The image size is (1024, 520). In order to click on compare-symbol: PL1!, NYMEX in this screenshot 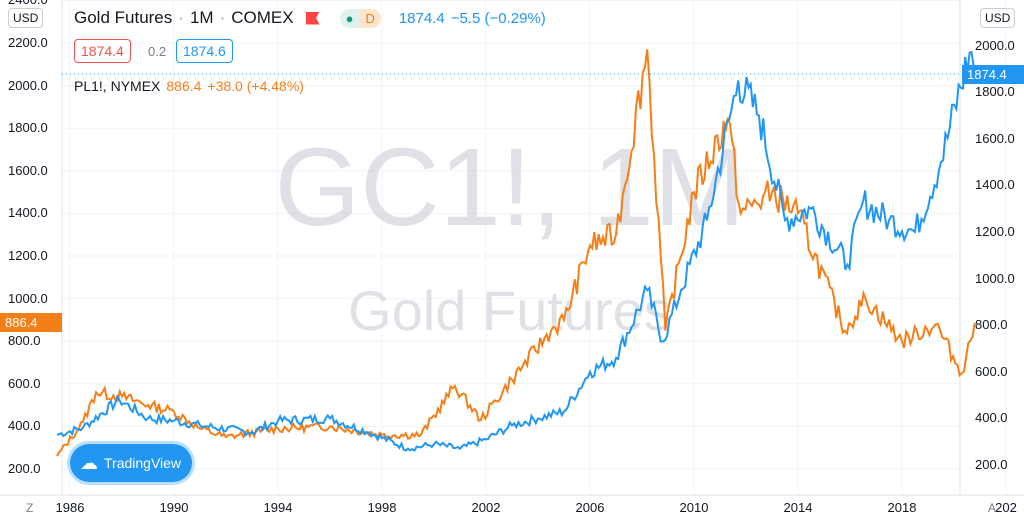, I will do `click(117, 86)`.